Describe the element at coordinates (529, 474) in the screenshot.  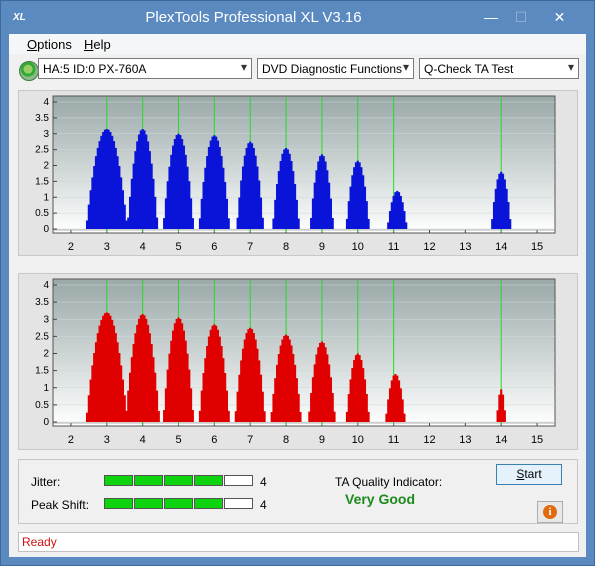
I see `start-button: Start` at that location.